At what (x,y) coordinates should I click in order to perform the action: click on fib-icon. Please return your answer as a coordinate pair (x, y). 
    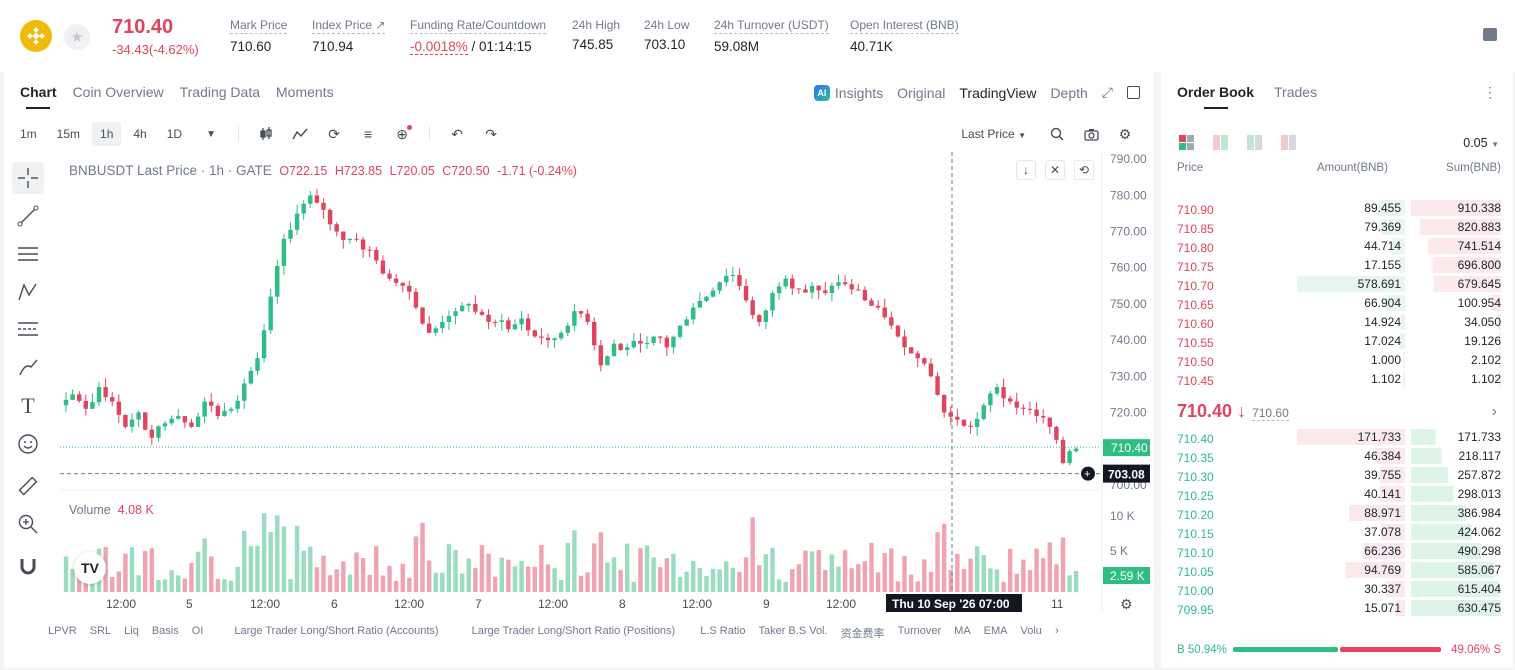
    Looking at the image, I should click on (28, 330).